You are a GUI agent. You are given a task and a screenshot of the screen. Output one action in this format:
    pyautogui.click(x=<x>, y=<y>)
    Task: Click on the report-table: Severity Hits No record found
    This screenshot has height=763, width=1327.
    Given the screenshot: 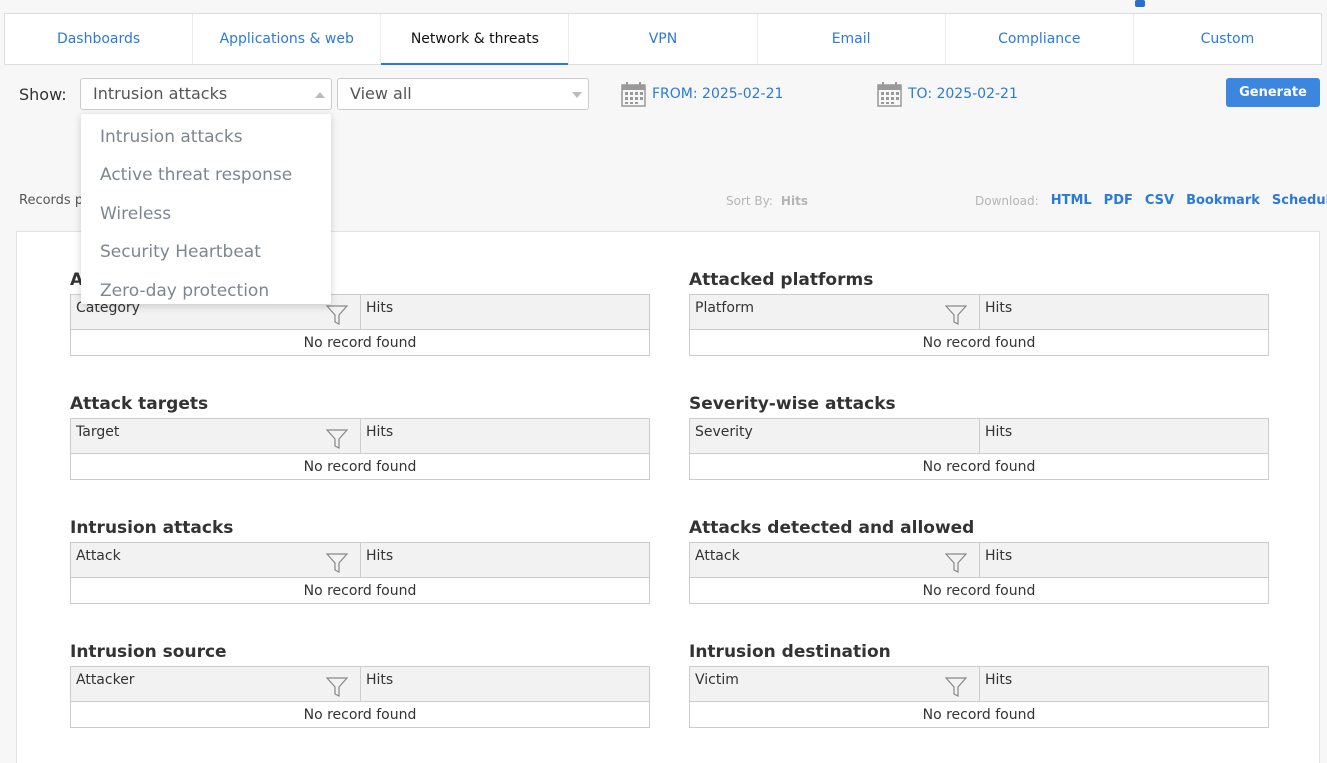 What is the action you would take?
    pyautogui.click(x=979, y=449)
    